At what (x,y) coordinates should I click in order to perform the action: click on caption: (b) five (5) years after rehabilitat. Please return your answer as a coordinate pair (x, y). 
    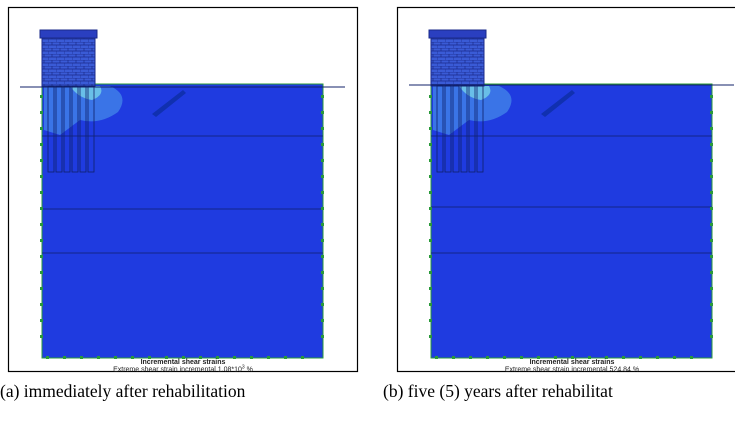
    Looking at the image, I should click on (498, 391).